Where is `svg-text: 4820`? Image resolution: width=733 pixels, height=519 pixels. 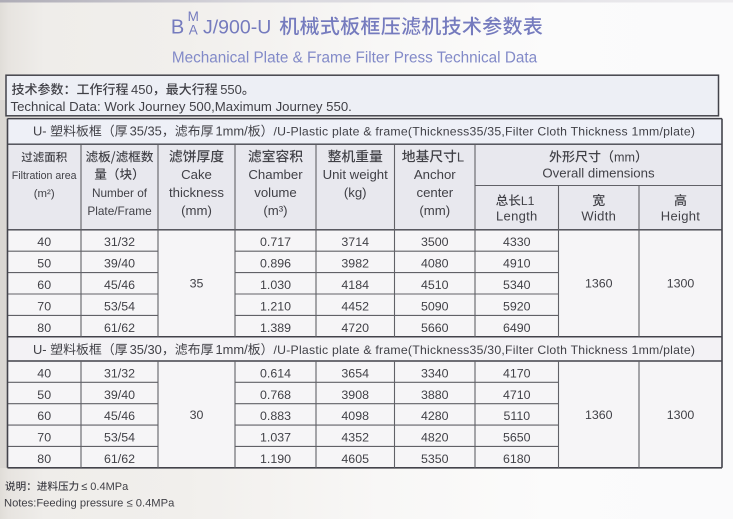
svg-text: 4820 is located at coordinates (435, 437).